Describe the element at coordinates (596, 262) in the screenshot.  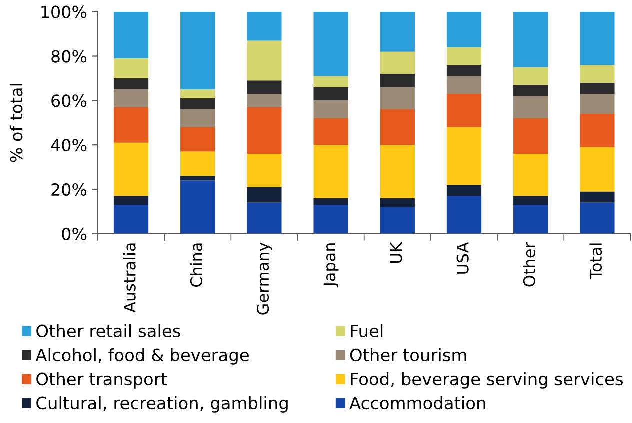
I see `x-tick-label: Total` at that location.